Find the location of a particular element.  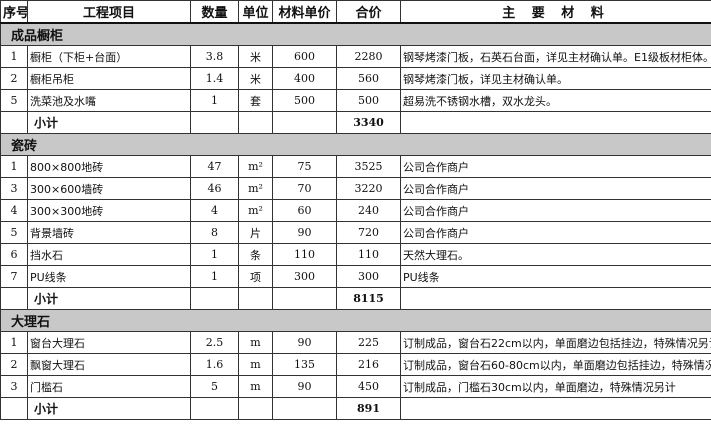

cell-material: PU线条 is located at coordinates (555, 276).